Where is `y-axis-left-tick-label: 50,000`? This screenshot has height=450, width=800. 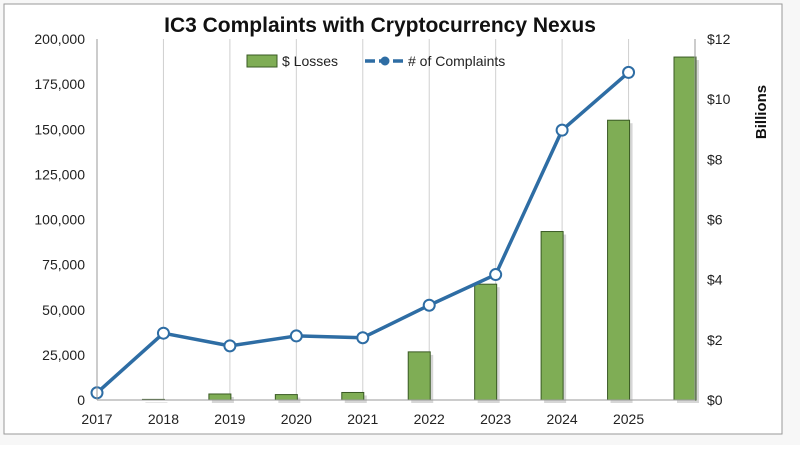 y-axis-left-tick-label: 50,000 is located at coordinates (63, 310).